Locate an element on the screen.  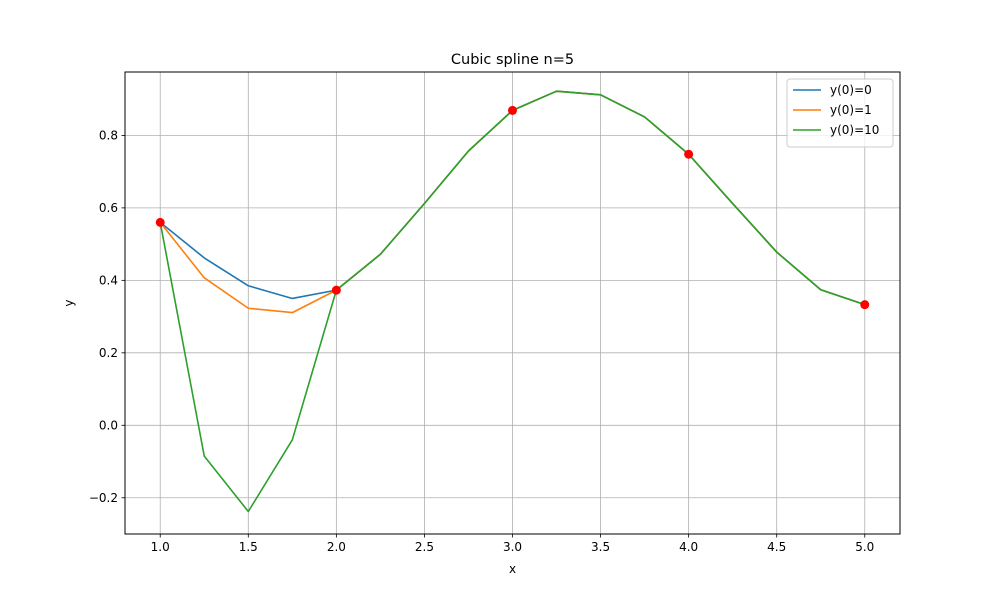
y-axis-ticks: −0.2 0.0 0.2 0.4 0.6 0.8 is located at coordinates (107, 316).